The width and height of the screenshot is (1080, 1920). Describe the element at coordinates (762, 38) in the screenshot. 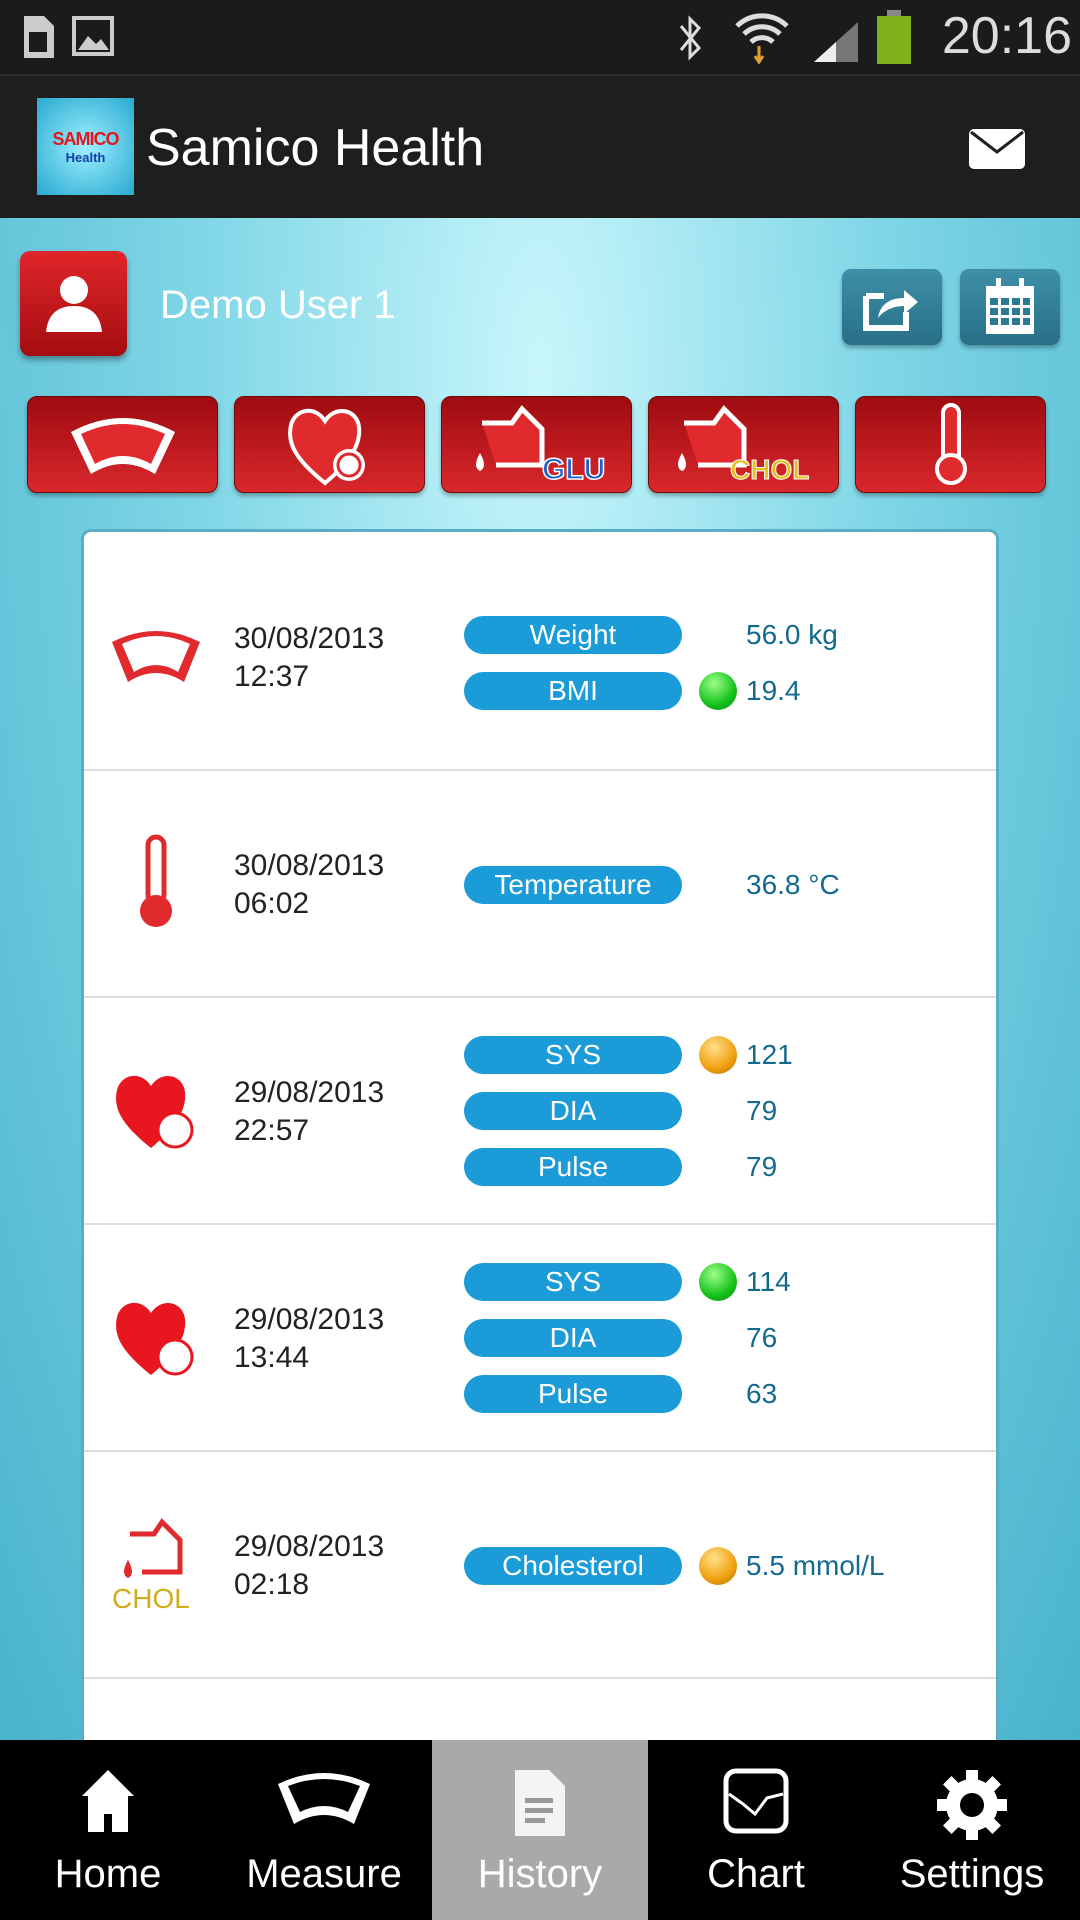

I see `wifi-icon` at that location.